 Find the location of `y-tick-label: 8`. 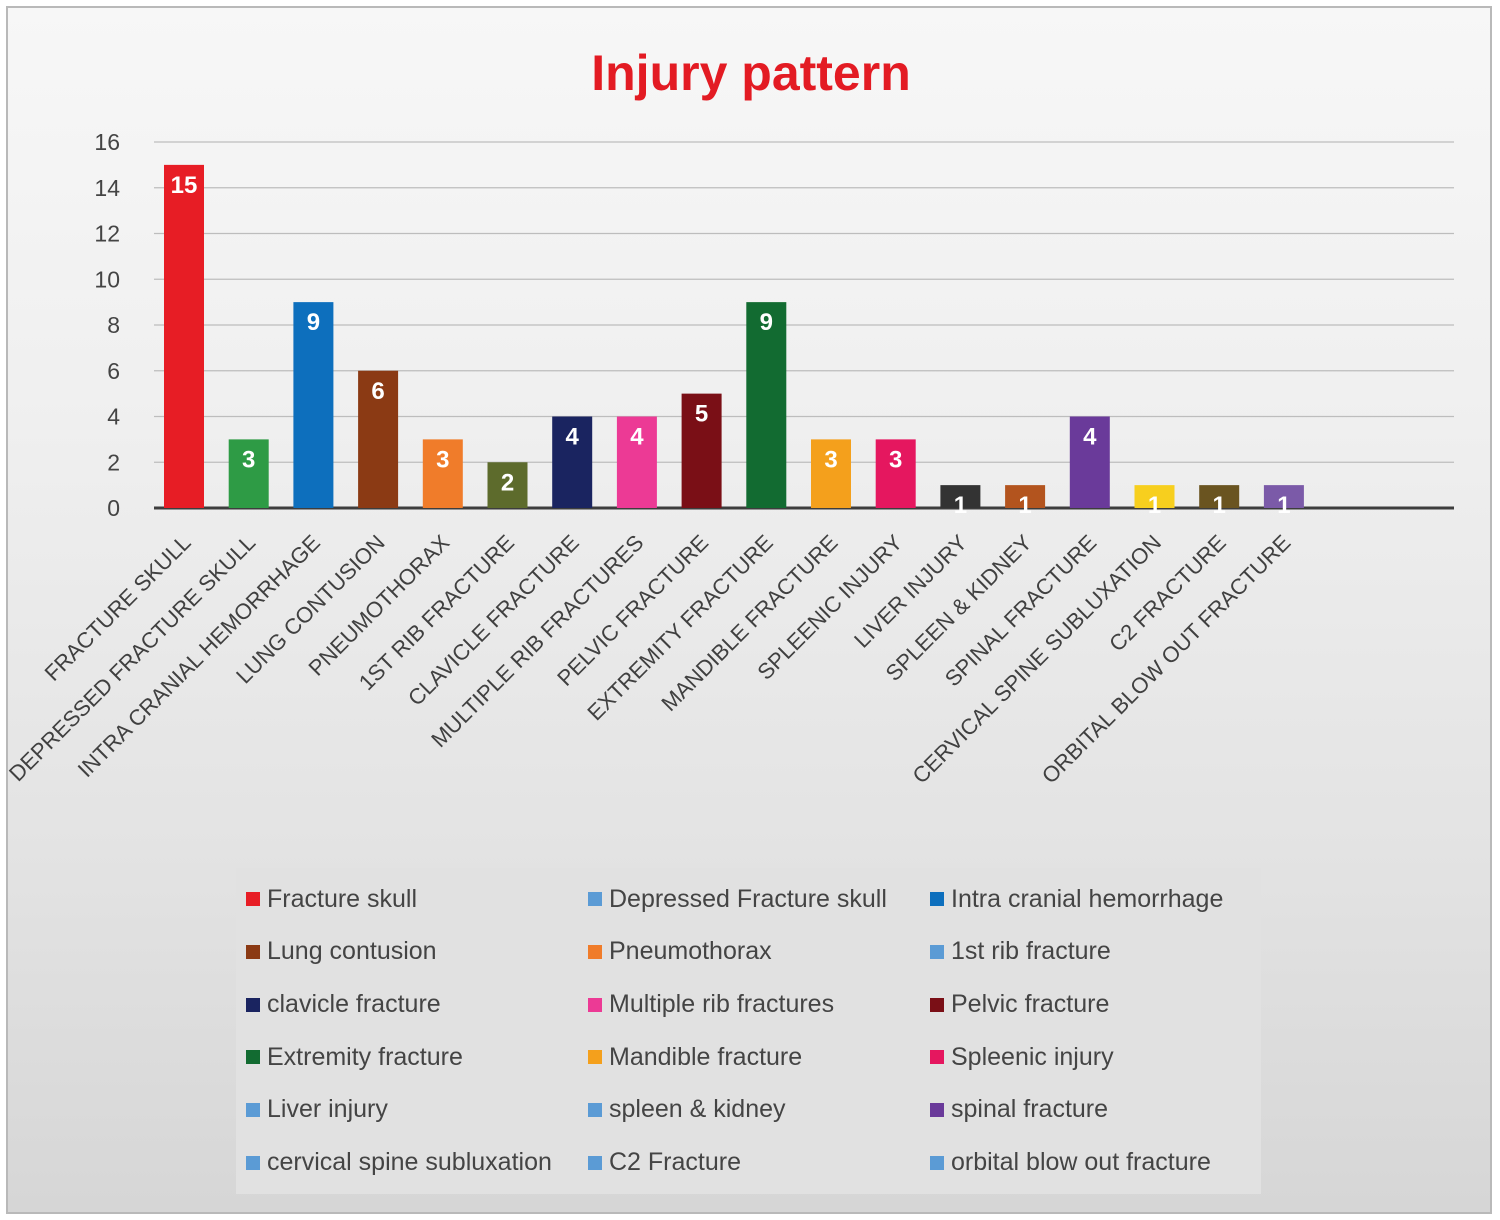

y-tick-label: 8 is located at coordinates (113, 325).